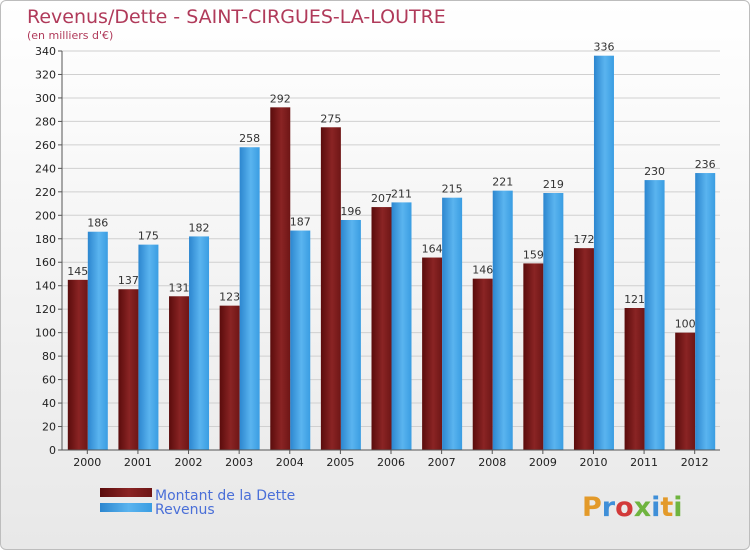 The height and width of the screenshot is (550, 750). I want to click on y-tick-label: 200, so click(45, 215).